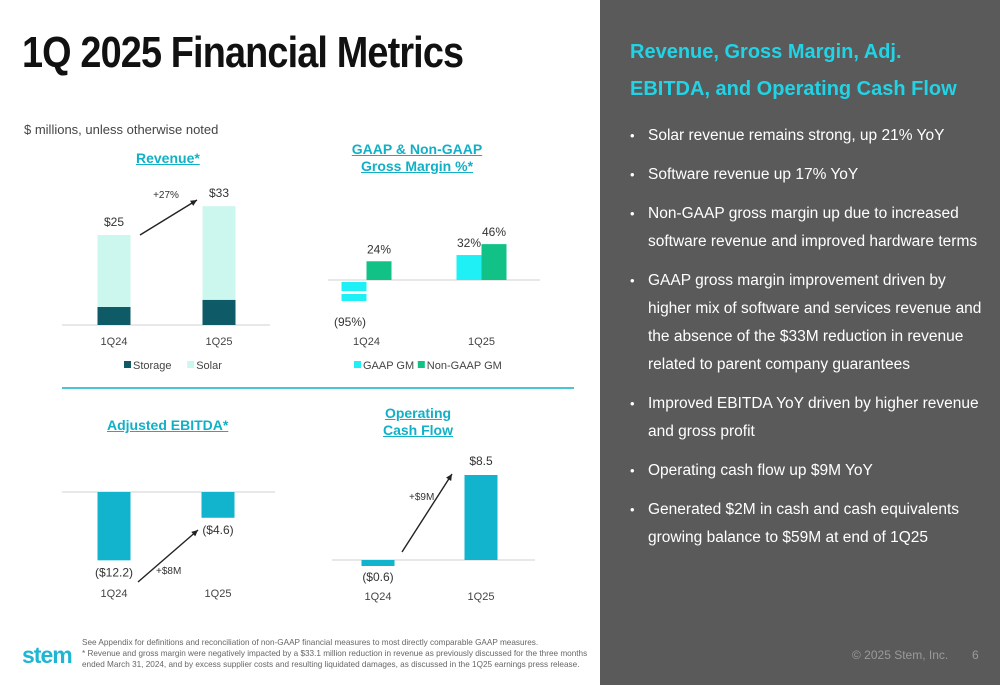 The image size is (1000, 685). Describe the element at coordinates (168, 425) in the screenshot. I see `ebitda-chart-title: Adjusted EBITDA*` at that location.